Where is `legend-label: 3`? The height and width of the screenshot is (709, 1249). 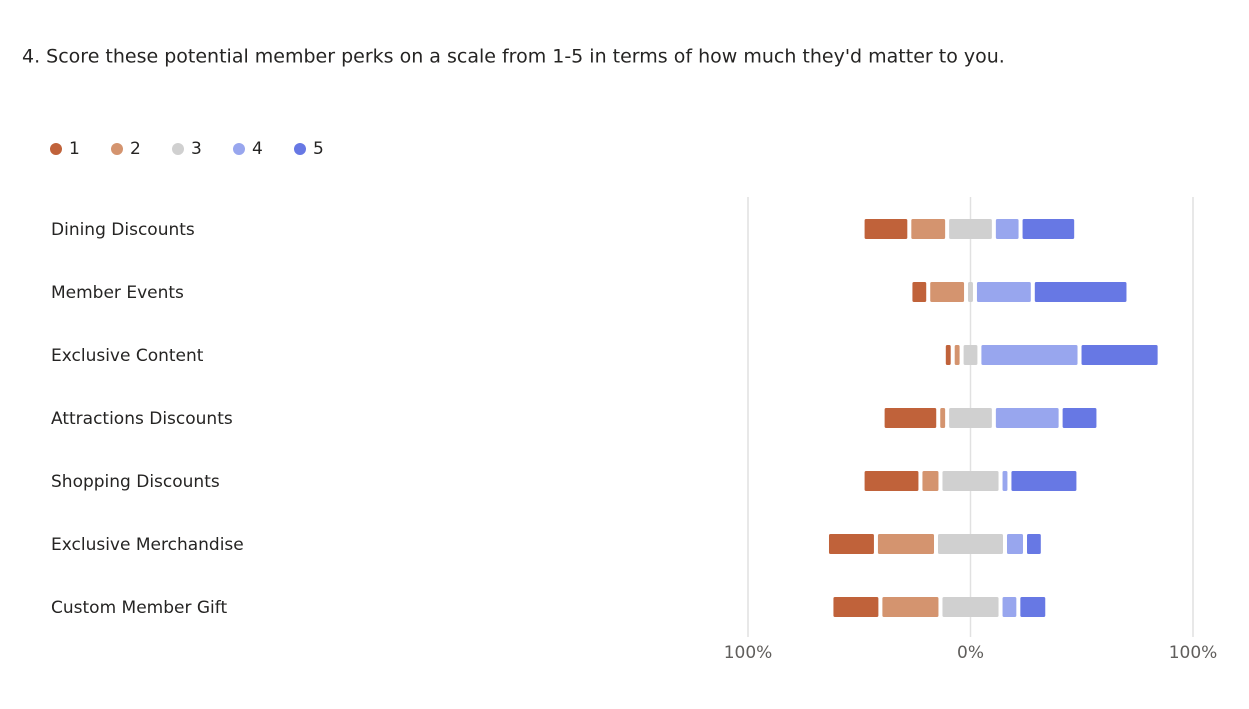 legend-label: 3 is located at coordinates (196, 149).